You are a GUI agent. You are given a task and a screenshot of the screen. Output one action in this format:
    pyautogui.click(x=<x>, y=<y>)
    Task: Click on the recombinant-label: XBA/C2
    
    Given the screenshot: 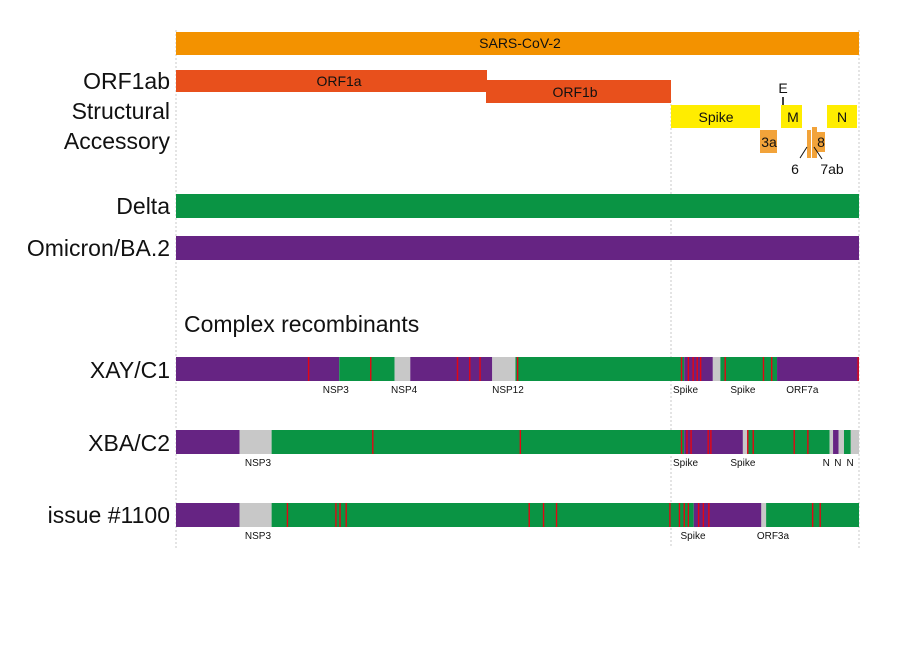 What is the action you would take?
    pyautogui.click(x=129, y=443)
    